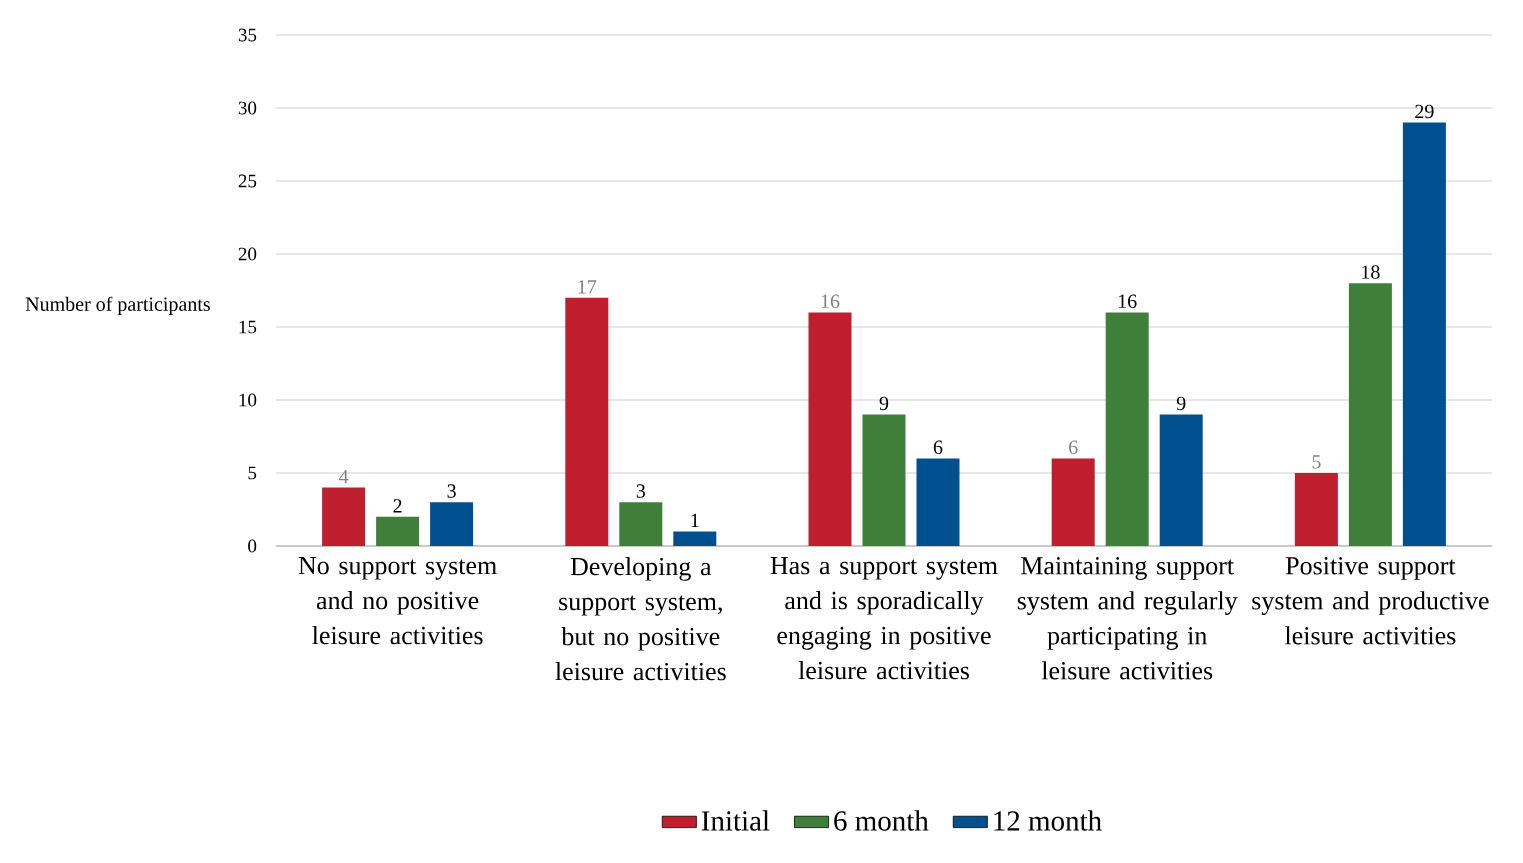 The image size is (1523, 863). Describe the element at coordinates (1048, 820) in the screenshot. I see `legend-label: 12 month` at that location.